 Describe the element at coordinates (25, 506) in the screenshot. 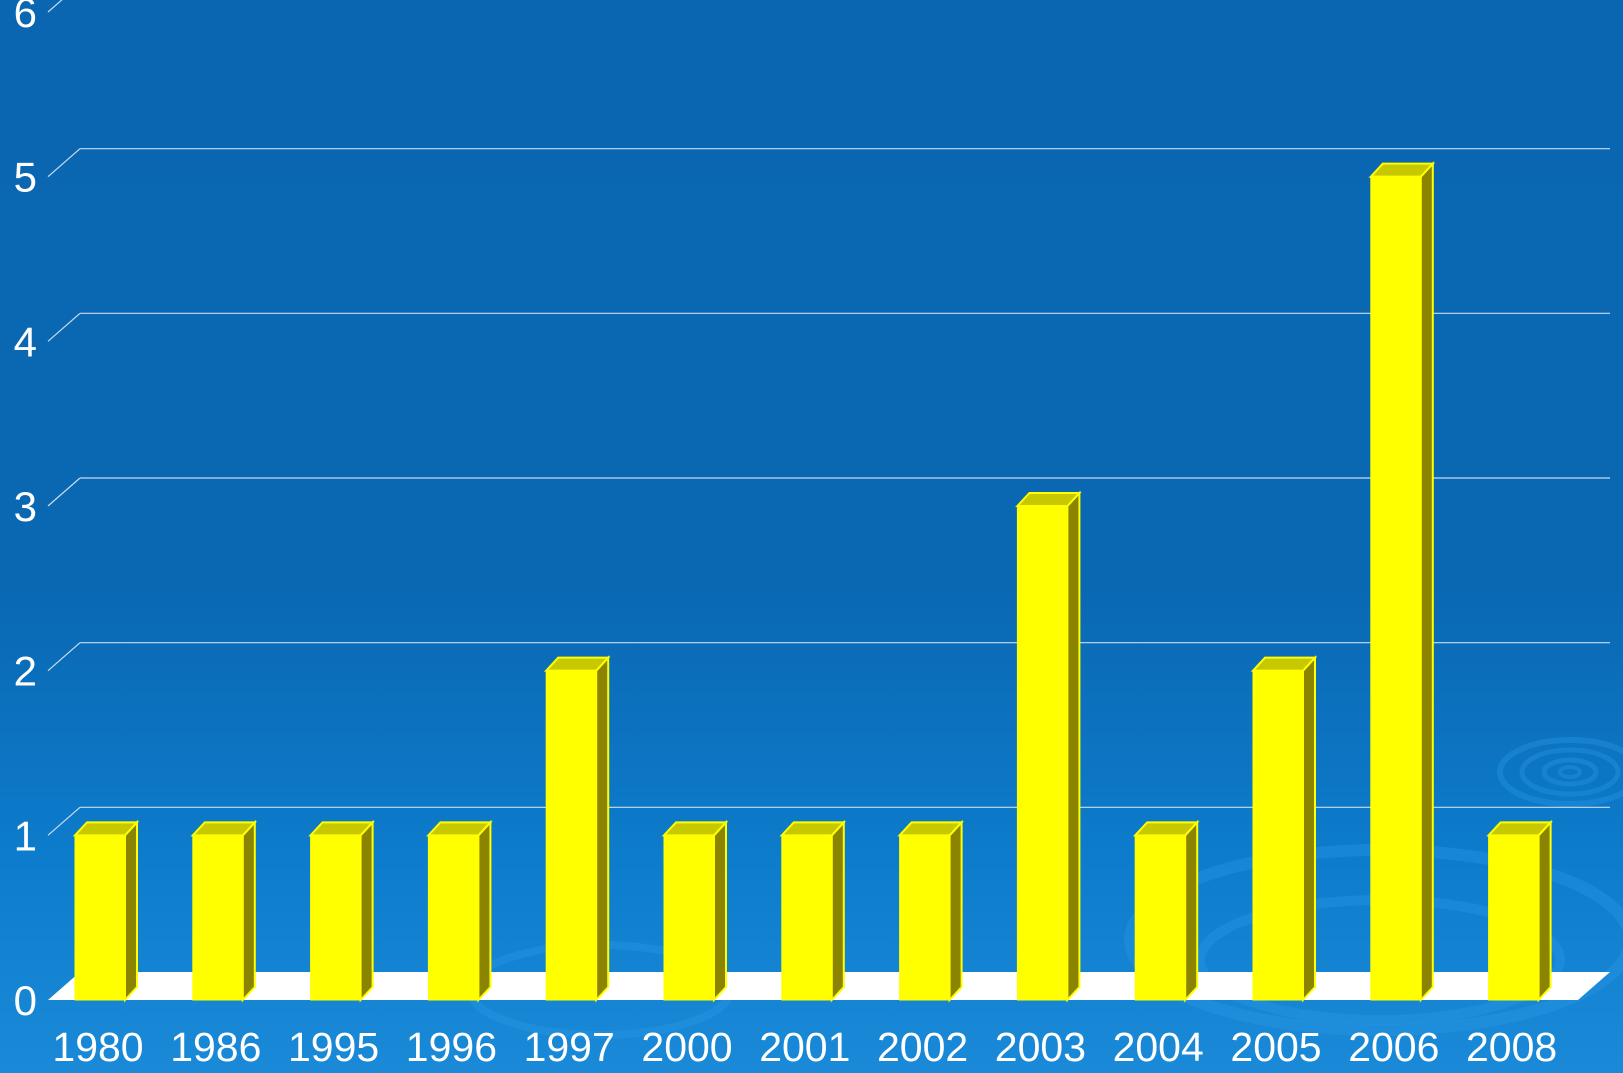

I see `y-tick-label: 3` at that location.